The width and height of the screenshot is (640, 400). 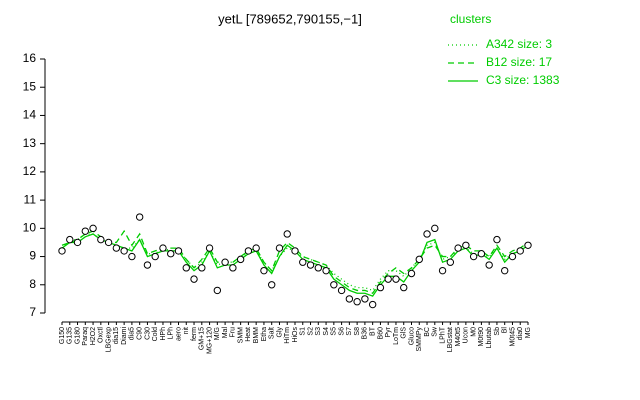 What do you see at coordinates (30, 143) in the screenshot?
I see `y-tick-label: 13` at bounding box center [30, 143].